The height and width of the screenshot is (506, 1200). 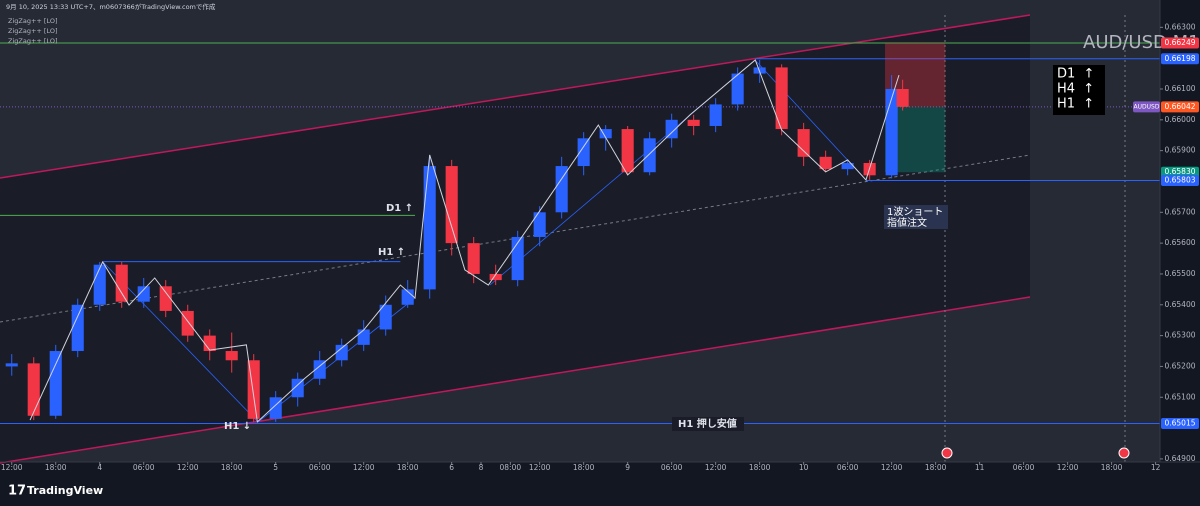 What do you see at coordinates (1075, 89) in the screenshot?
I see `trend-item: H4 ↑` at bounding box center [1075, 89].